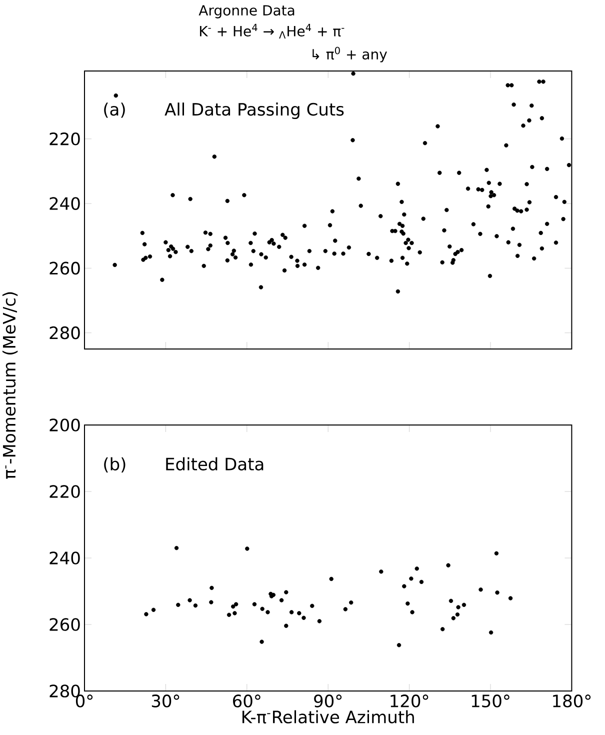  What do you see at coordinates (272, 31) in the screenshot?
I see `text: K$^{-}$ + He$^{4}$ → $_{Λ}$He$^{4}$ + π$^{-}$` at bounding box center [272, 31].